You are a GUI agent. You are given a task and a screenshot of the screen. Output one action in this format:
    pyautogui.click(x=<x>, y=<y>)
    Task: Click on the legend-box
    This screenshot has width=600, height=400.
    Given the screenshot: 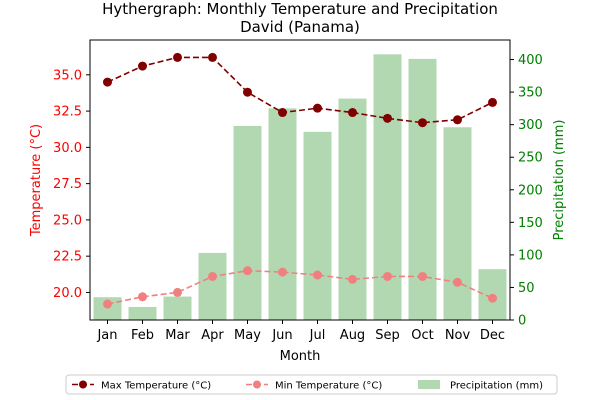 What is the action you would take?
    pyautogui.click(x=311, y=384)
    